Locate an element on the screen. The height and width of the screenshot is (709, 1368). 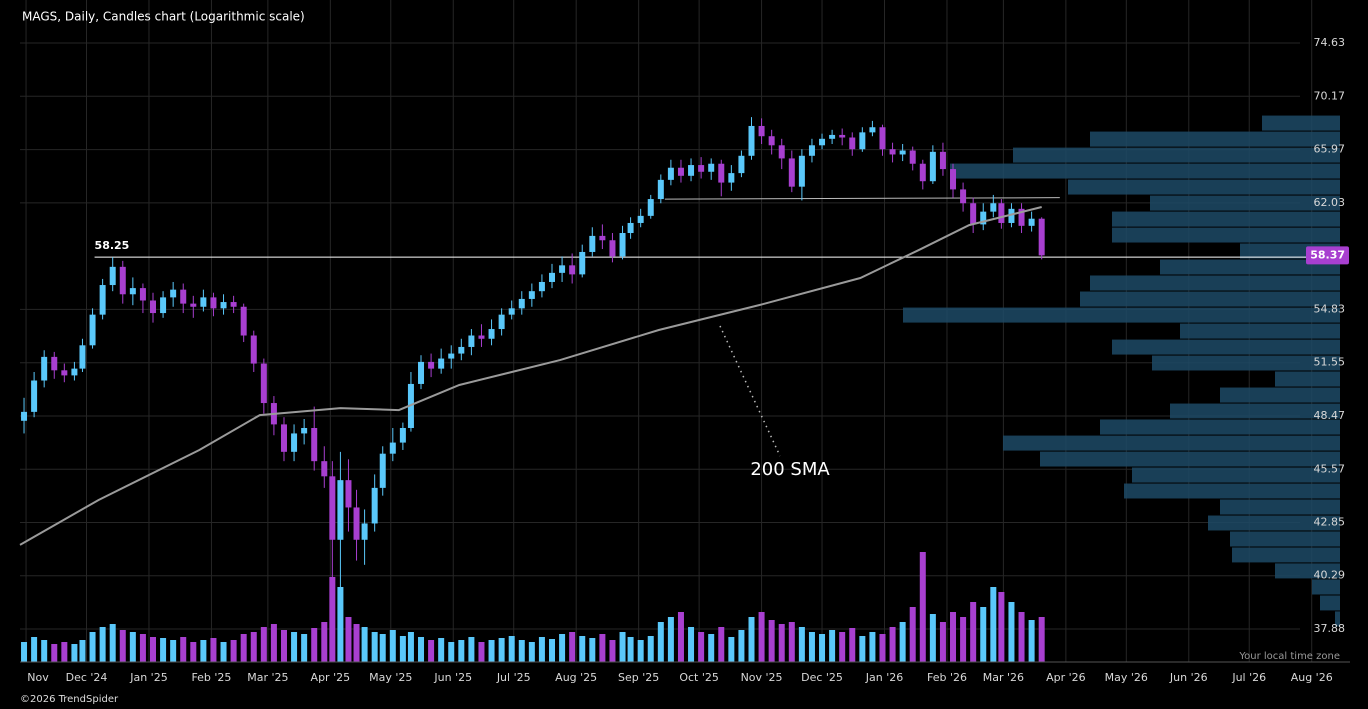
x-tick-label: Jan '26 is located at coordinates (884, 677).